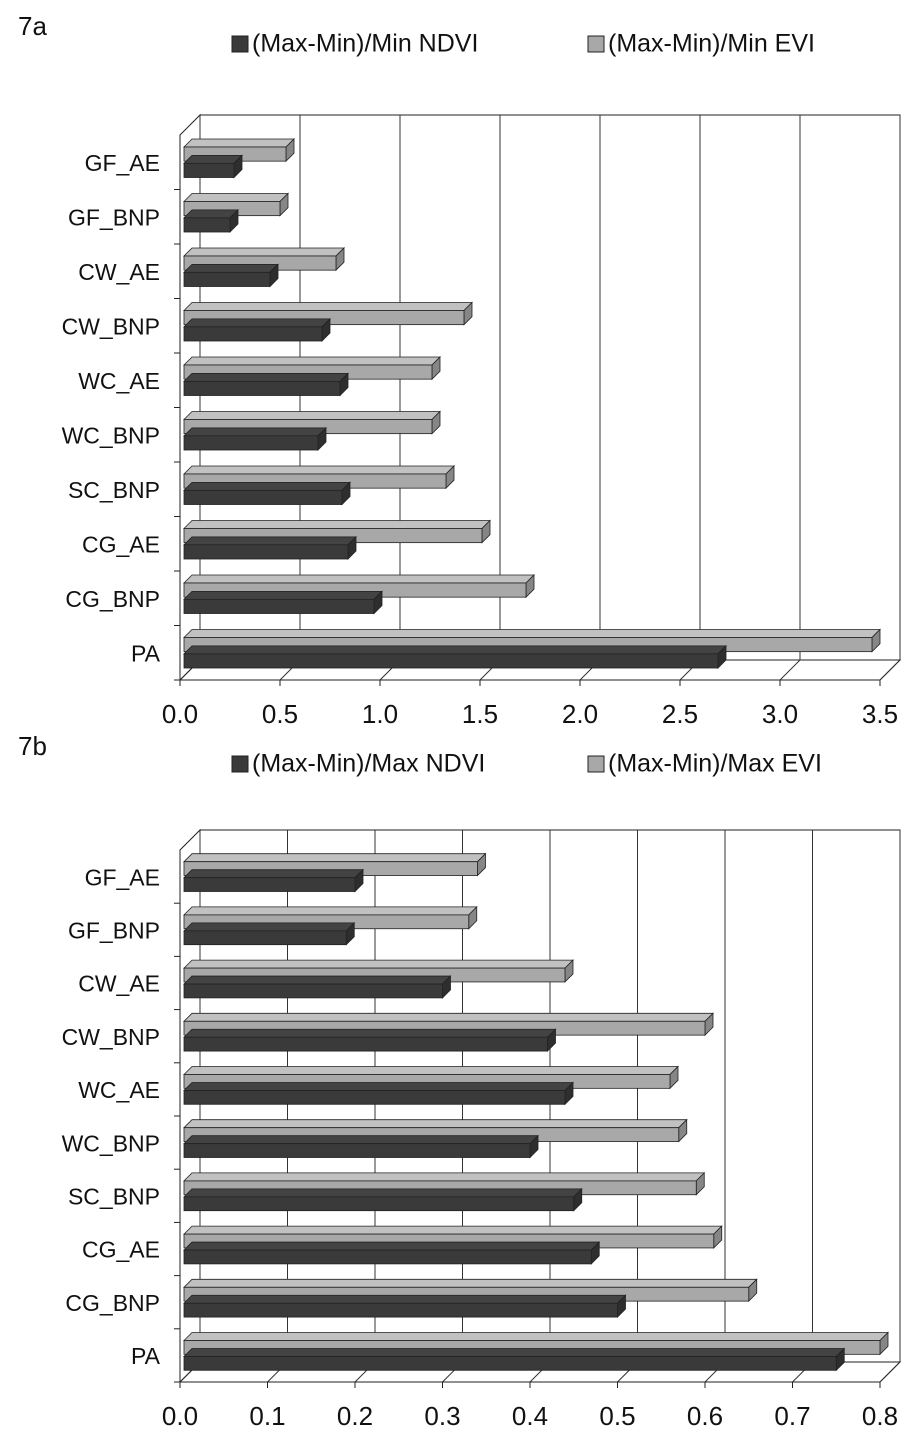  I want to click on x-tick-label: 0.6, so click(705, 1416).